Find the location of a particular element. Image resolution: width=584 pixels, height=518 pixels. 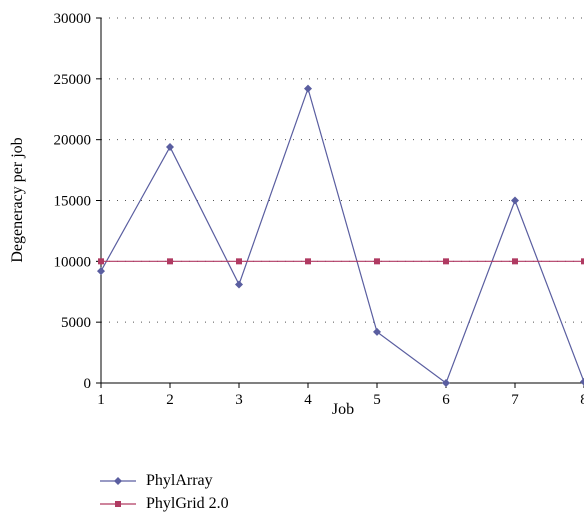

y-tick-label: 10000 is located at coordinates (73, 262).